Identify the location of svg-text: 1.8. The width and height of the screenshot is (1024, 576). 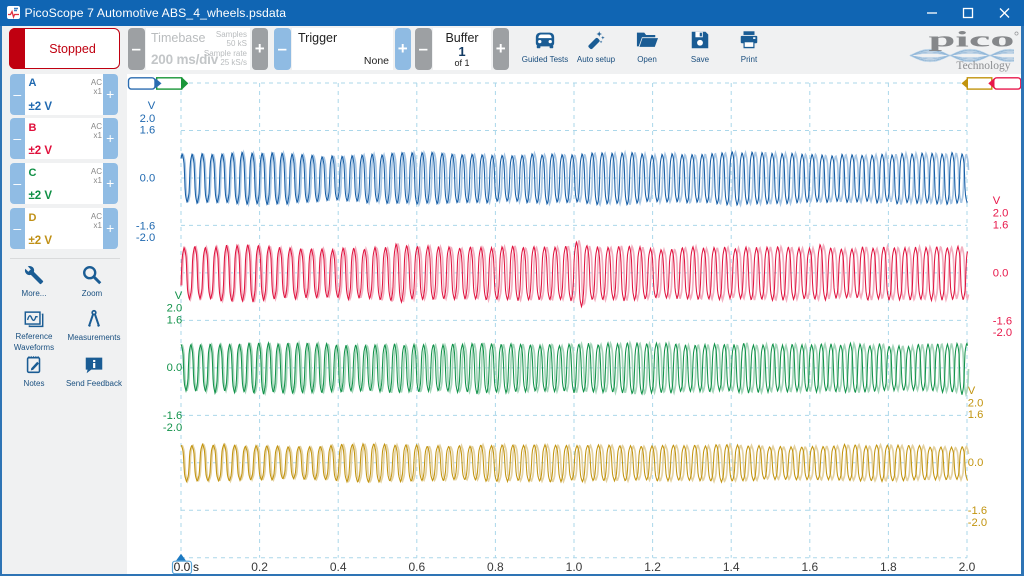
(888, 567).